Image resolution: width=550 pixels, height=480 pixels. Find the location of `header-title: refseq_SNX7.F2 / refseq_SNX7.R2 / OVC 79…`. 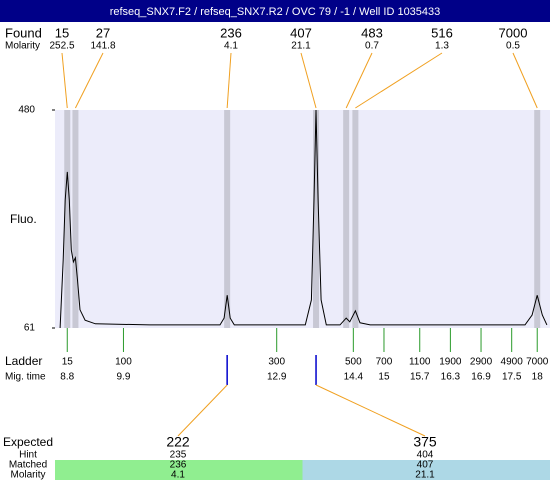

header-title: refseq_SNX7.F2 / refseq_SNX7.R2 / OVC 79… is located at coordinates (275, 12).